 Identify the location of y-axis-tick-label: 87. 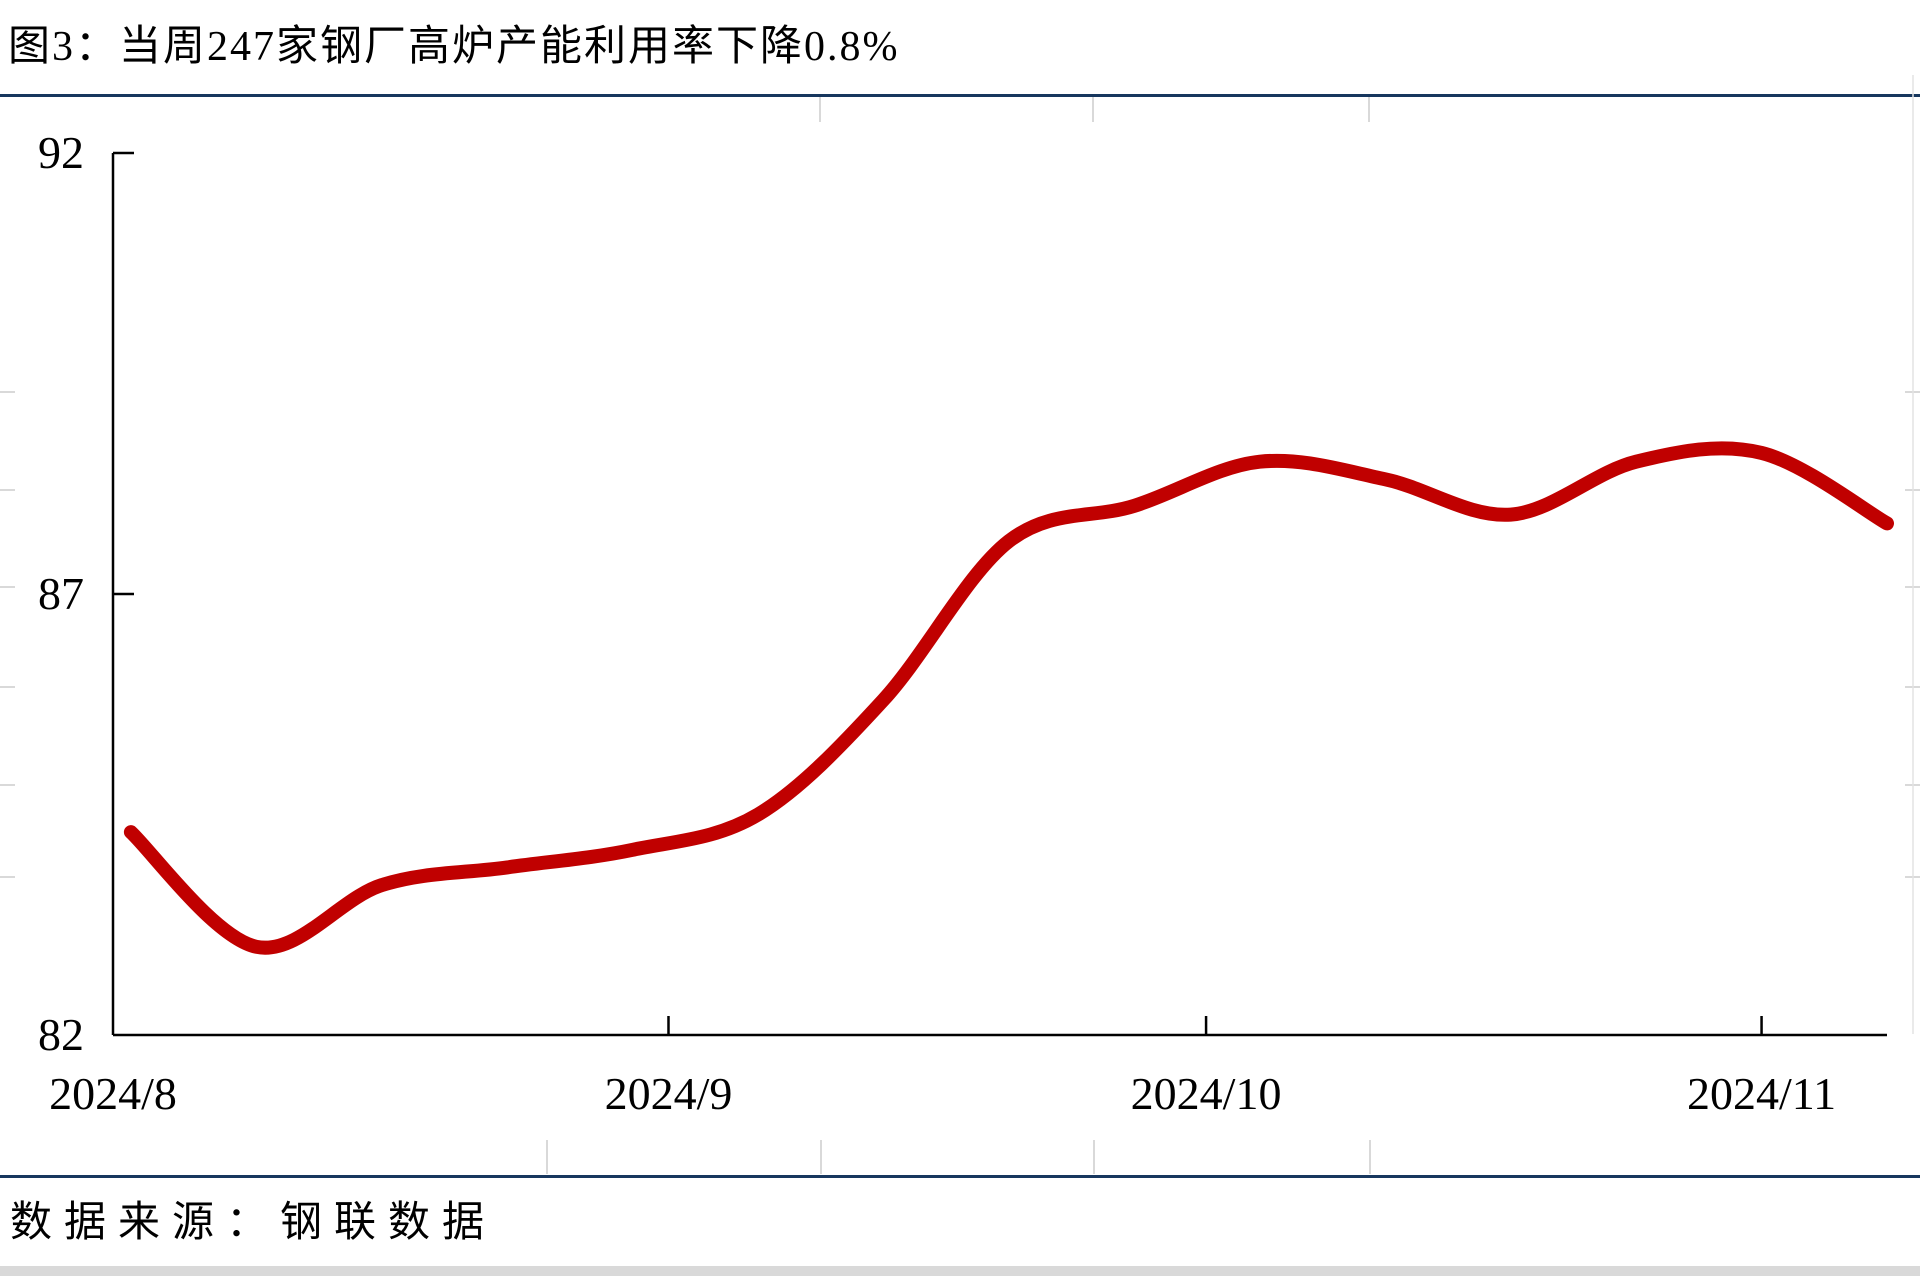
(61, 593).